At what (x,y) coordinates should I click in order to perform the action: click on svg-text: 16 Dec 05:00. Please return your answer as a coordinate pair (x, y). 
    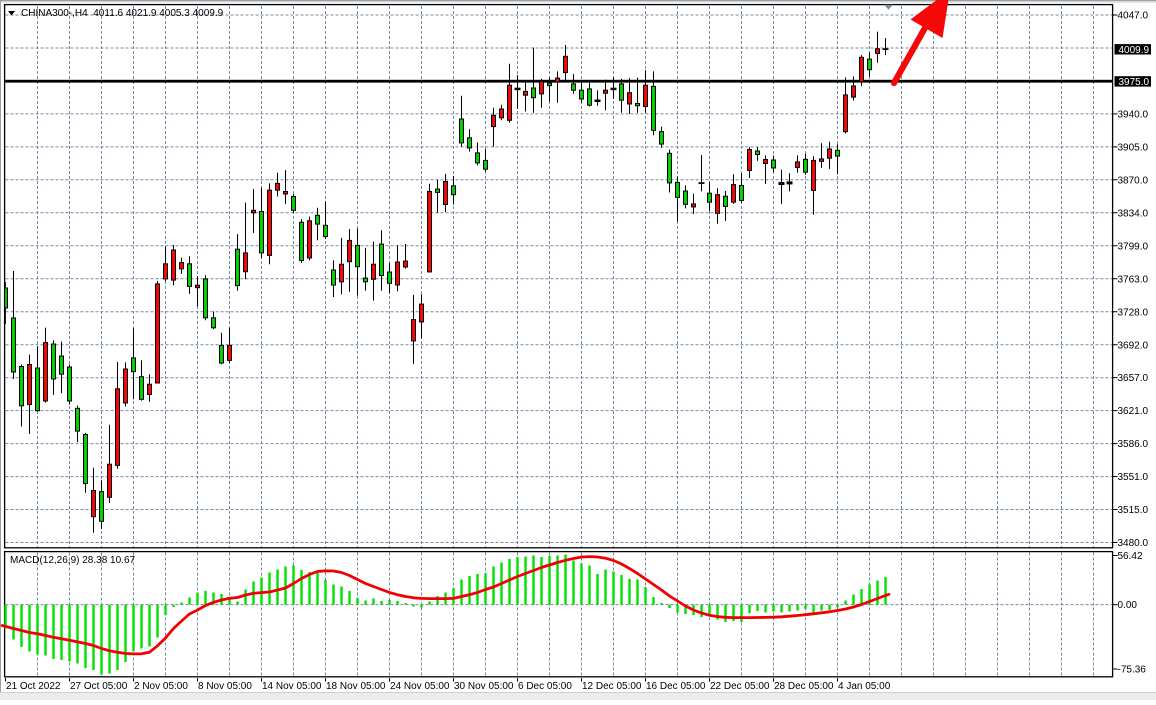
    Looking at the image, I should click on (676, 686).